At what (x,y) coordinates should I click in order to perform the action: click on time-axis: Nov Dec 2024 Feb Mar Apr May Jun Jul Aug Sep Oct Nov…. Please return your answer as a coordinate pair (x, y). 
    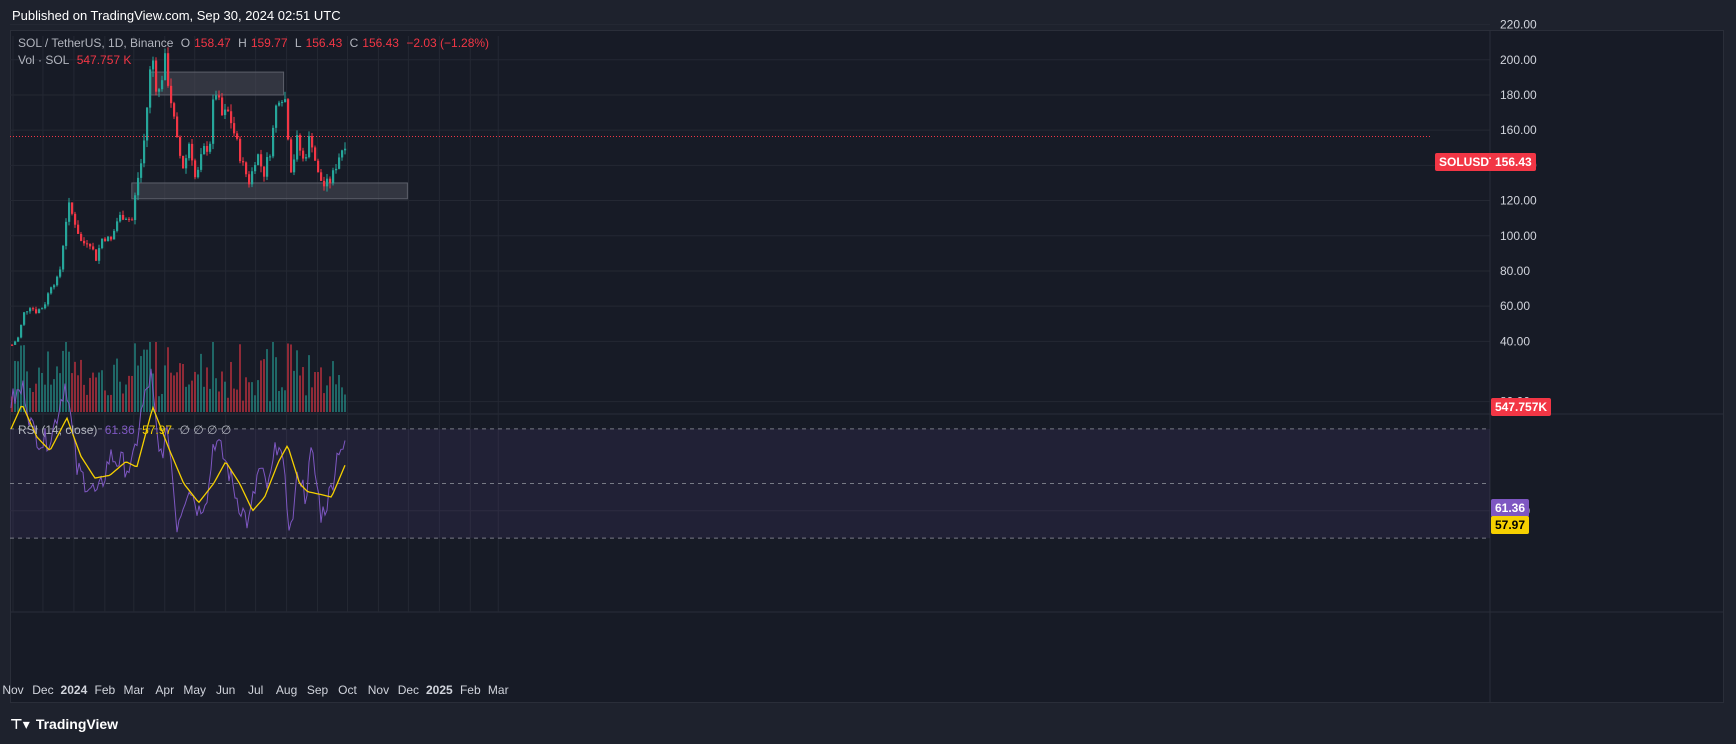
    Looking at the image, I should click on (255, 690).